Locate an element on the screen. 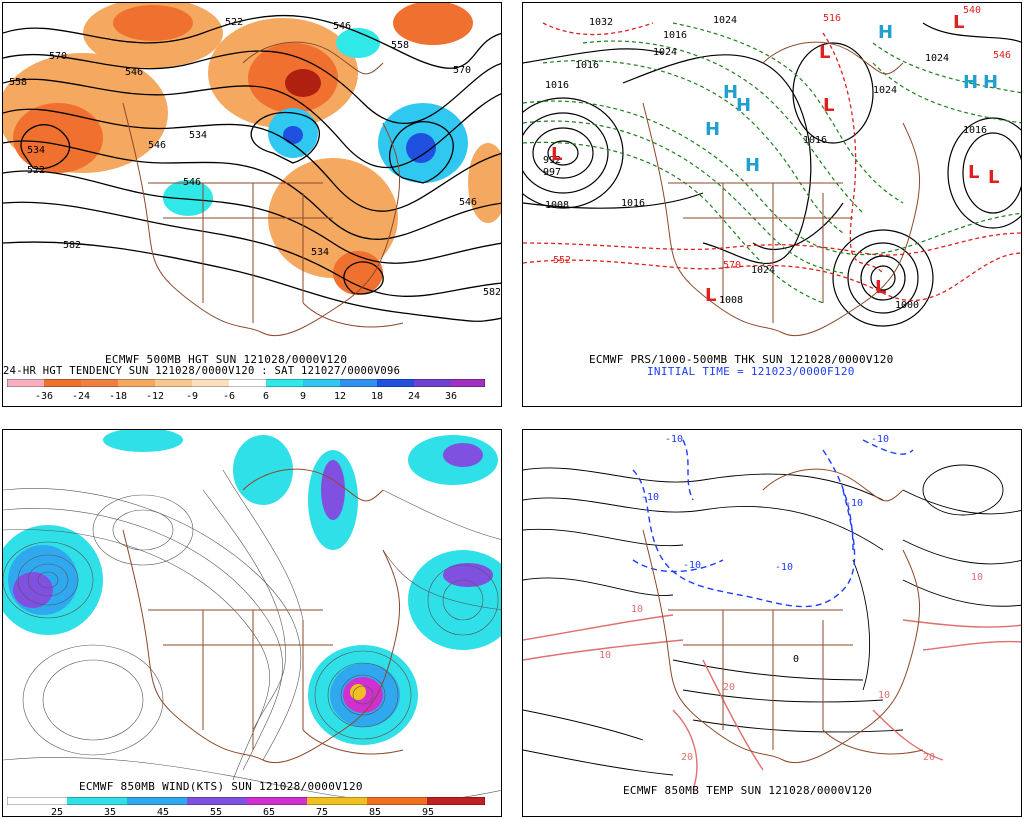 Image resolution: width=1024 pixels, height=819 pixels. svg-text: 1000 is located at coordinates (907, 305).